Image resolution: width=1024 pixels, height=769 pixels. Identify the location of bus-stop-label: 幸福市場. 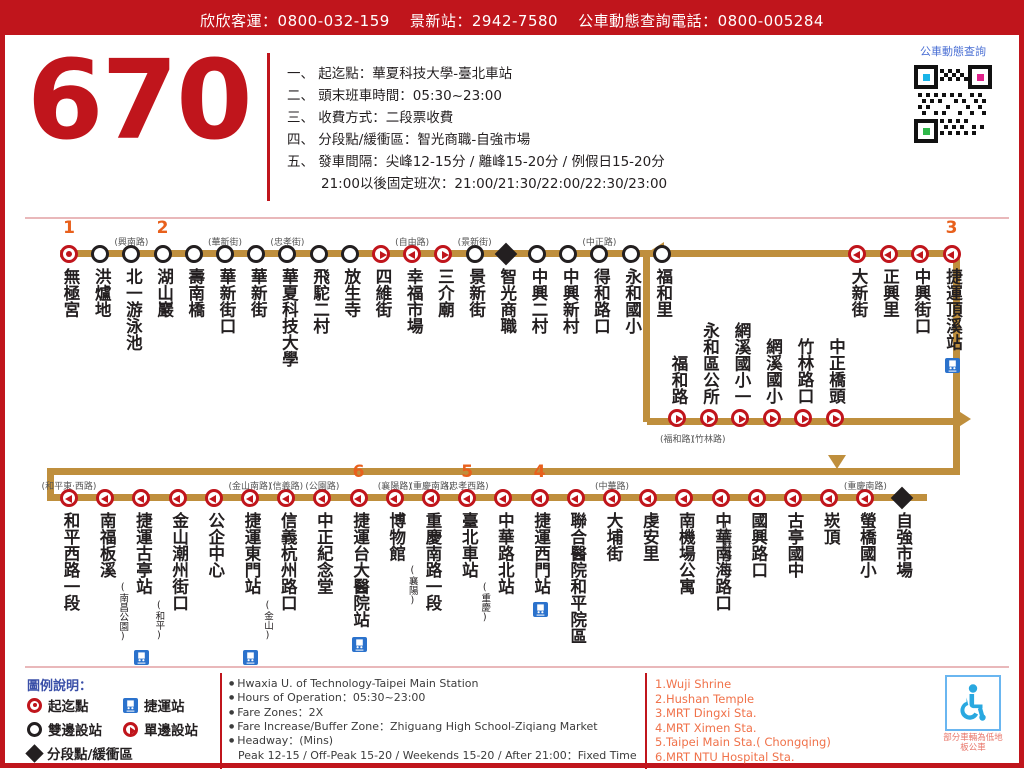
(414, 301).